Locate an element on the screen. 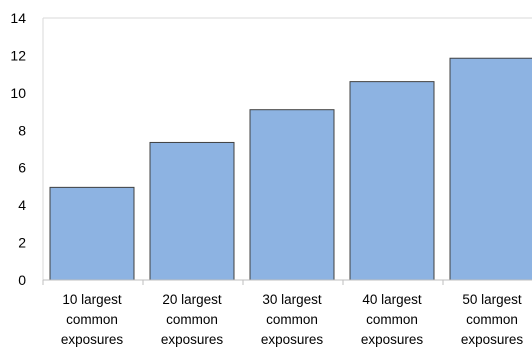  y-tick-label: 10 is located at coordinates (18, 93).